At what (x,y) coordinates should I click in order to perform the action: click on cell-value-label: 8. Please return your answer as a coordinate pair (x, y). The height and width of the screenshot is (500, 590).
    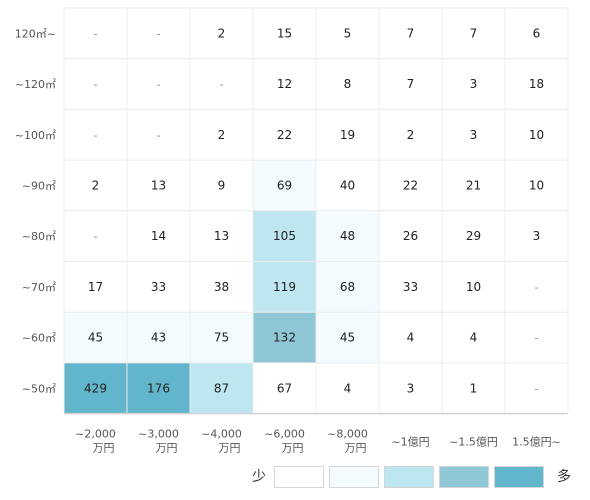
    Looking at the image, I should click on (348, 84).